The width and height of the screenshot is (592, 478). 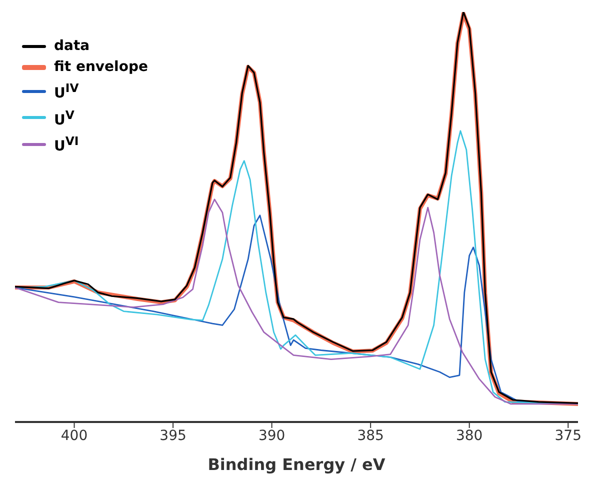 What do you see at coordinates (101, 67) in the screenshot?
I see `legend-label: fit envelope` at bounding box center [101, 67].